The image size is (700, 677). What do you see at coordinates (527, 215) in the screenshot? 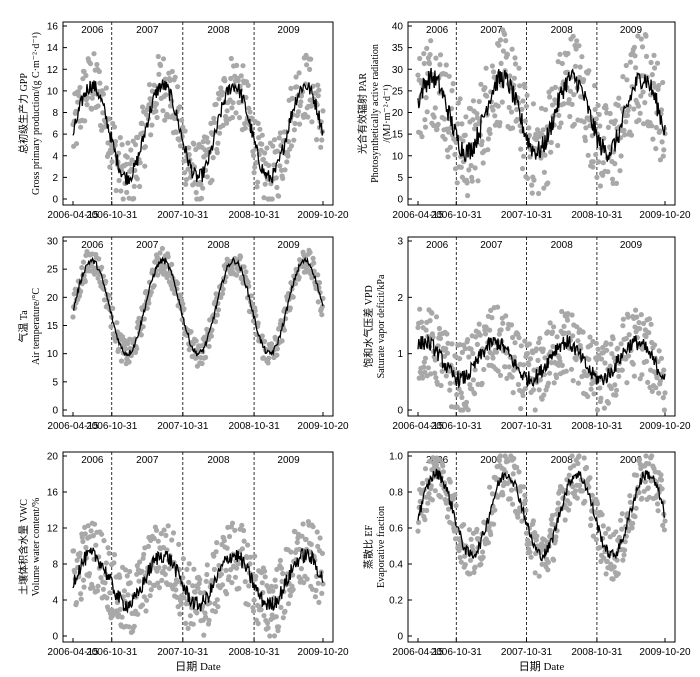
I see `x-tick-label: 2007-10-31` at bounding box center [527, 215].